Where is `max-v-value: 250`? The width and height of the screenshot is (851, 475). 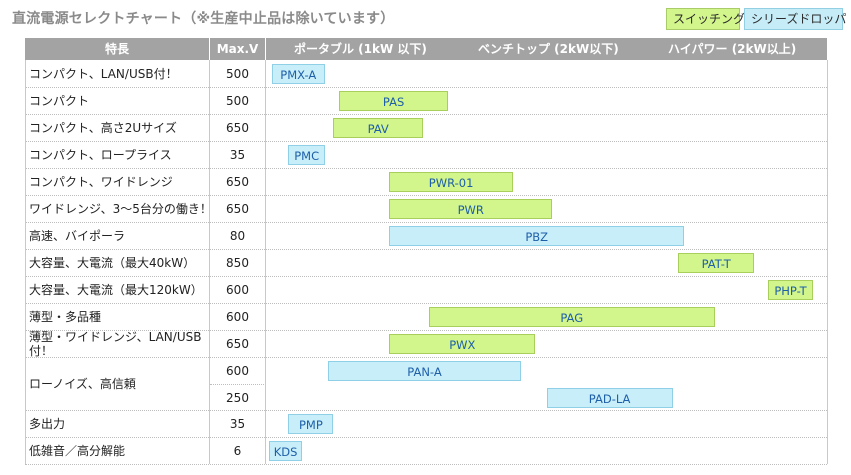 max-v-value: 250 is located at coordinates (237, 397).